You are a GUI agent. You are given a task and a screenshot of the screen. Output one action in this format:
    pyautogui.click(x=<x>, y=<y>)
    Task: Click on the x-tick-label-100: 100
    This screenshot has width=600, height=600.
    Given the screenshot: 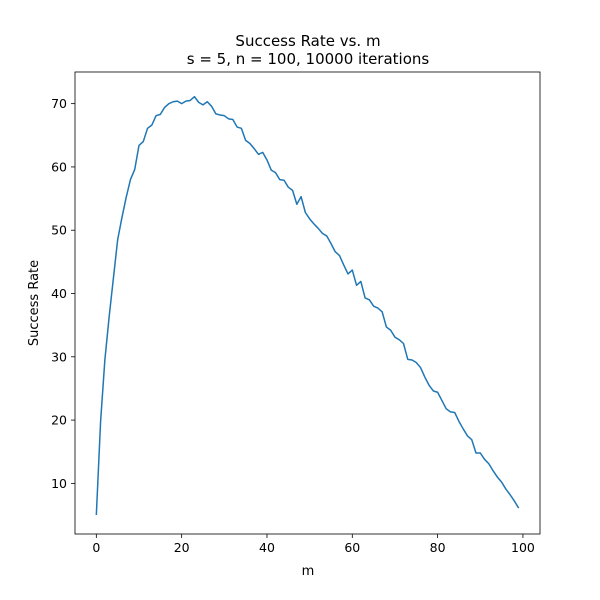 What is the action you would take?
    pyautogui.click(x=523, y=547)
    